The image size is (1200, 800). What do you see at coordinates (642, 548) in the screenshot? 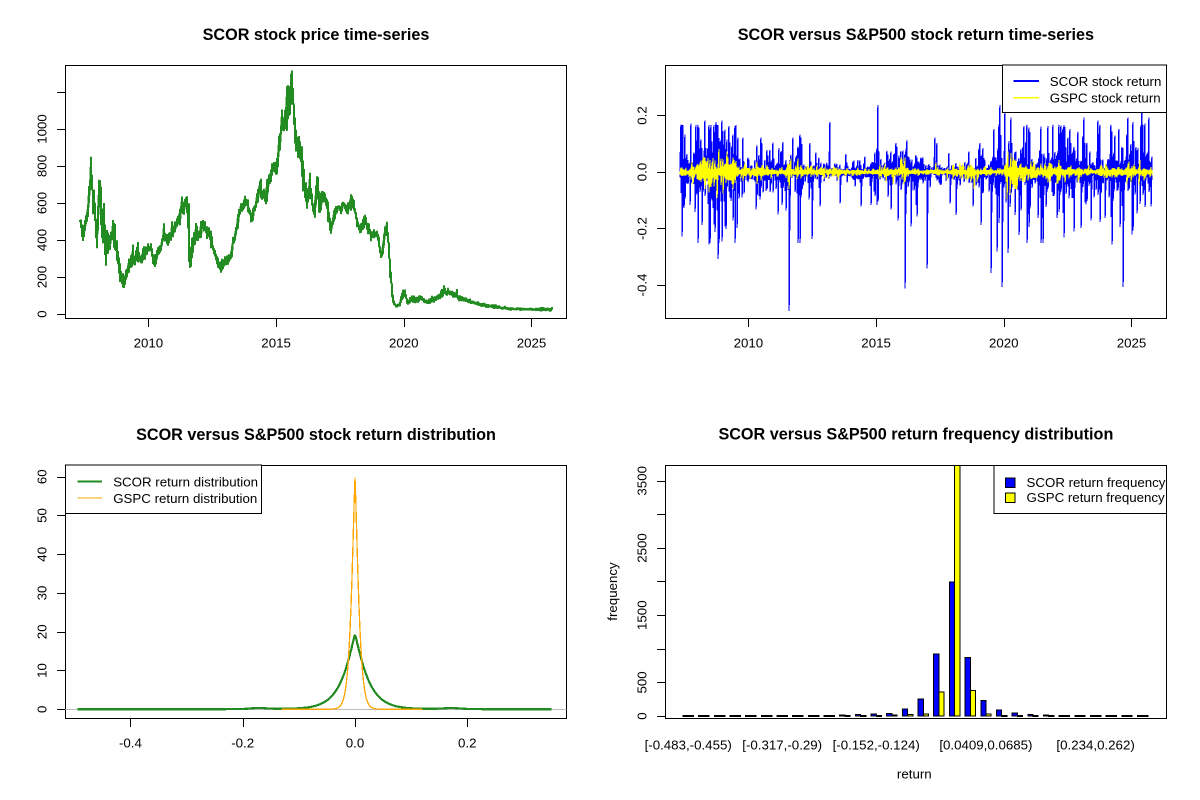
I see `svg-text: 2500` at bounding box center [642, 548].